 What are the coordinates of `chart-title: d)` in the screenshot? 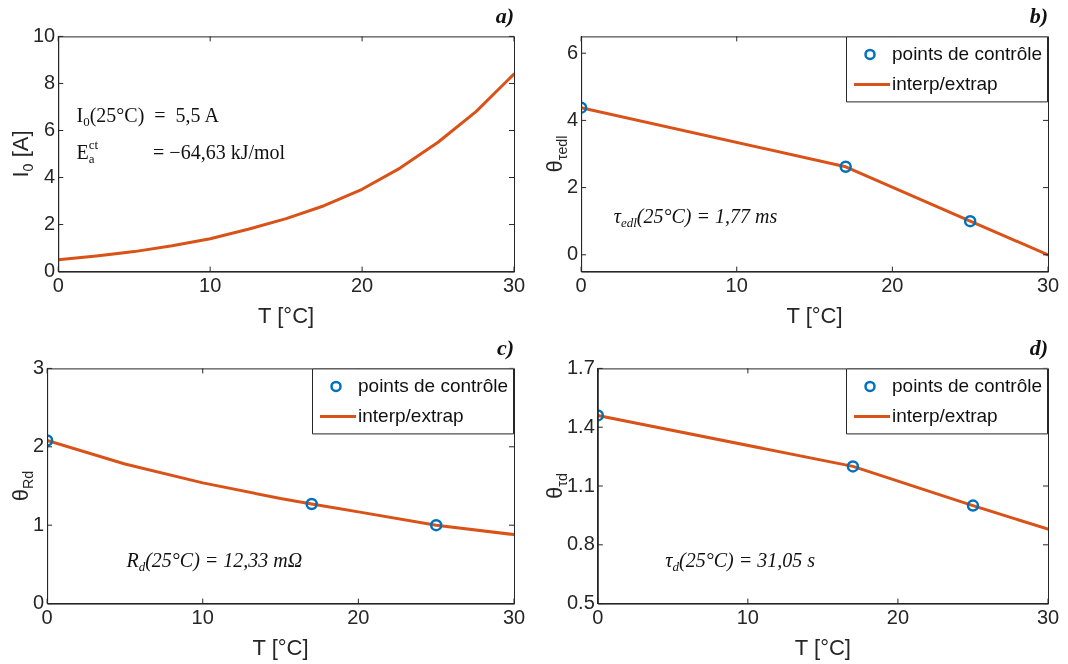 It's located at (1038, 347).